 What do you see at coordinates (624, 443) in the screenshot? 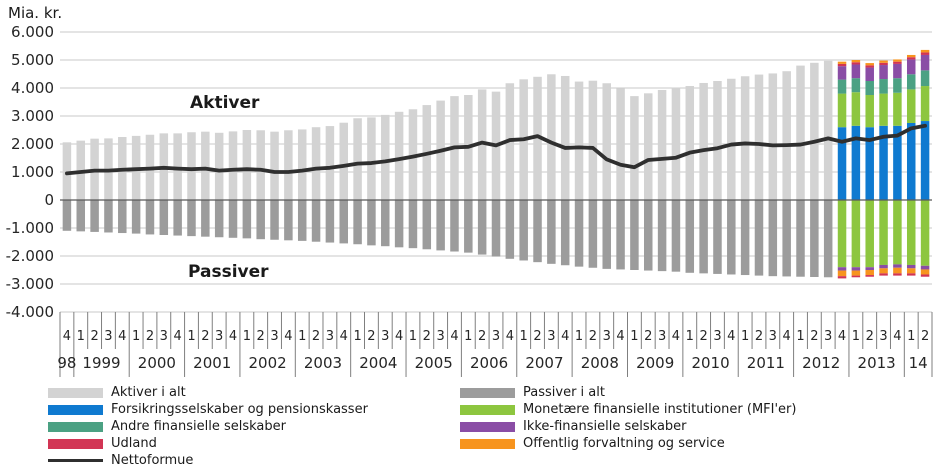
I see `legend-label: Offentlig forvaltning og service` at bounding box center [624, 443].